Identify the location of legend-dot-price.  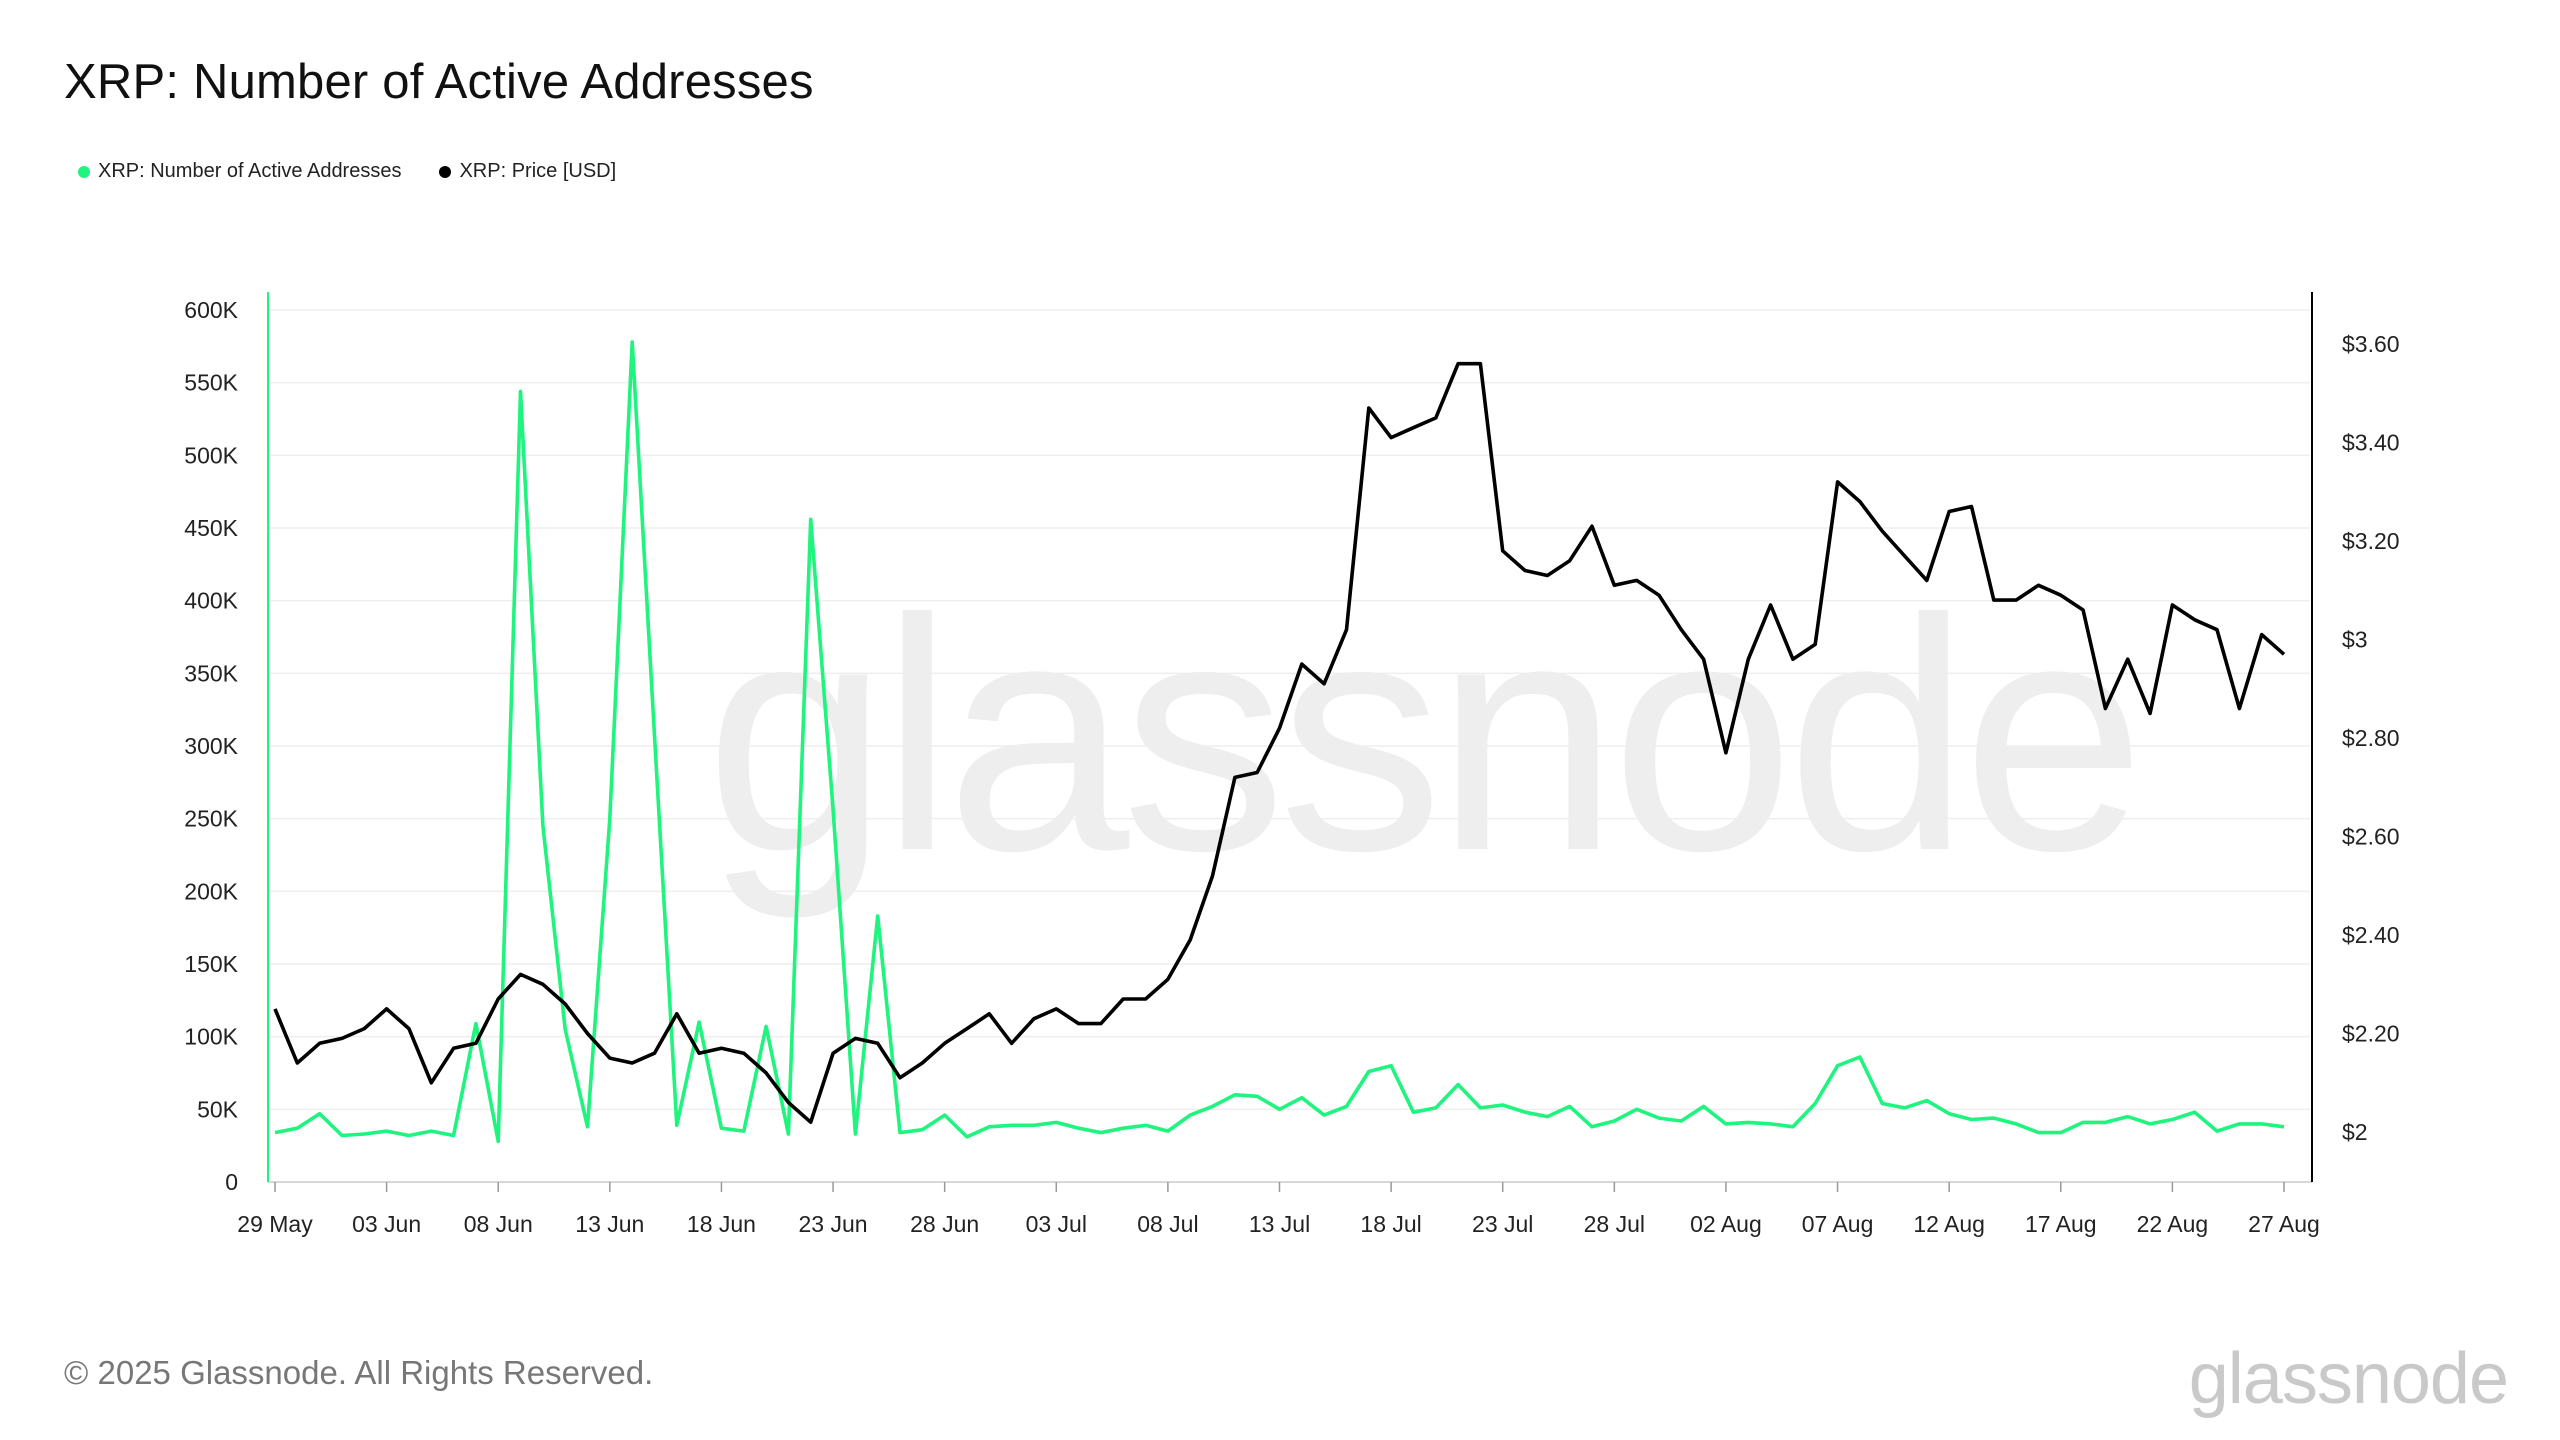
(445, 171).